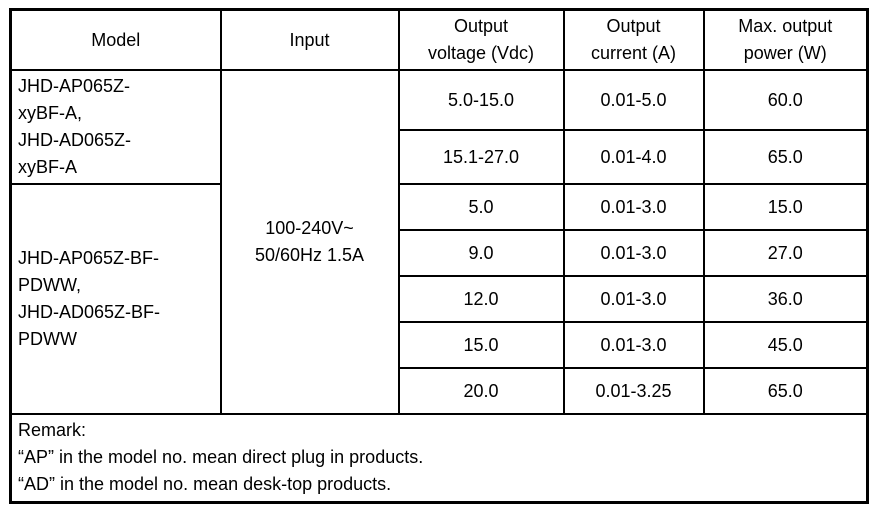 This screenshot has width=875, height=505. I want to click on cell-power: 36.0, so click(785, 299).